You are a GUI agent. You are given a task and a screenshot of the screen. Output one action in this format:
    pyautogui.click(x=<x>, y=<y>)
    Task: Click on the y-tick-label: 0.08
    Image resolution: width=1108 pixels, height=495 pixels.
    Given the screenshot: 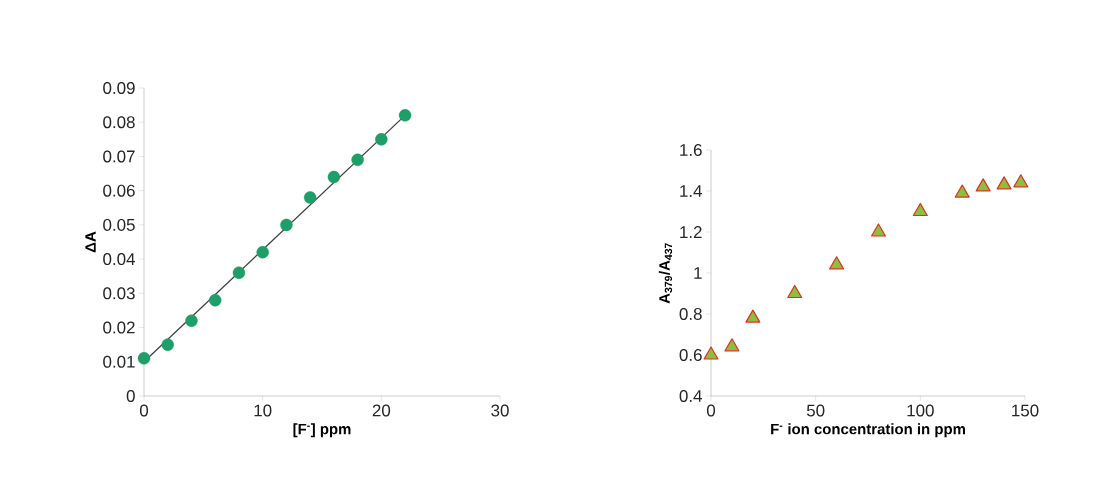 What is the action you would take?
    pyautogui.click(x=119, y=122)
    